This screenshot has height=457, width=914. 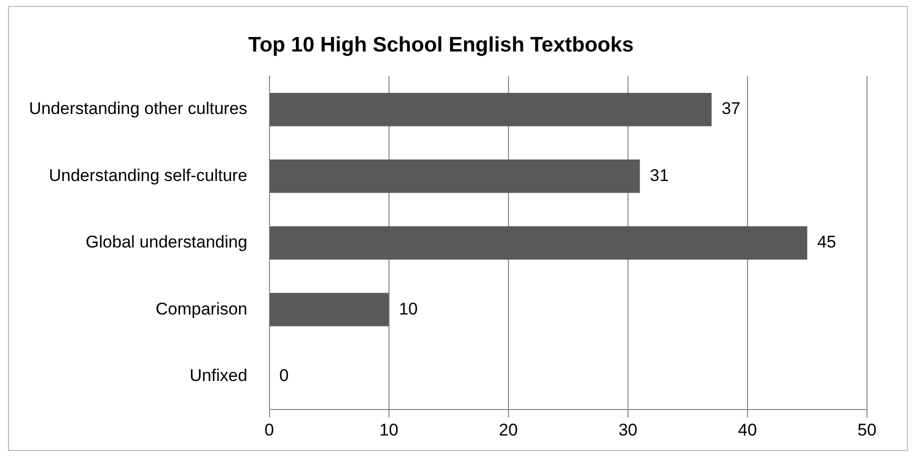 I want to click on x-tick-label: 30, so click(x=628, y=430).